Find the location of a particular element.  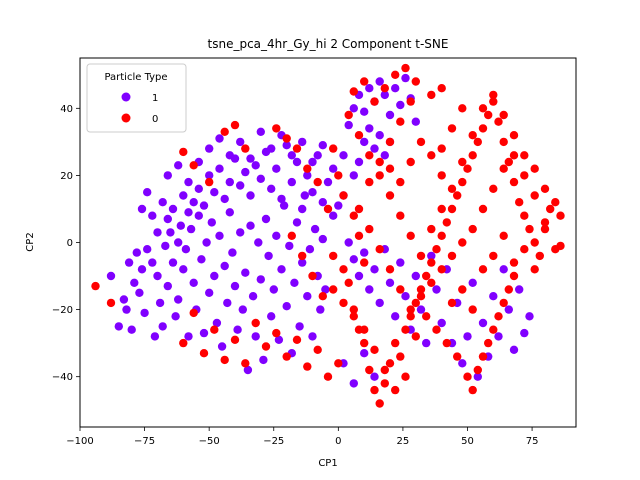

legend-label-series-0: 0 is located at coordinates (155, 119).